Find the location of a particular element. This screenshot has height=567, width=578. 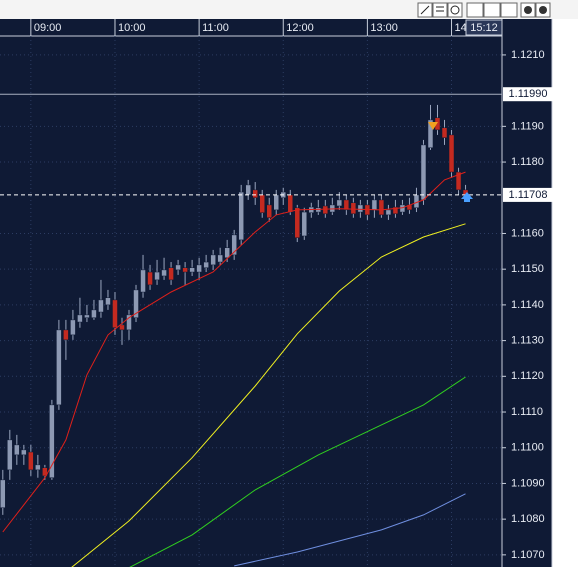

y-tick-label: 1.1140 is located at coordinates (527, 305).